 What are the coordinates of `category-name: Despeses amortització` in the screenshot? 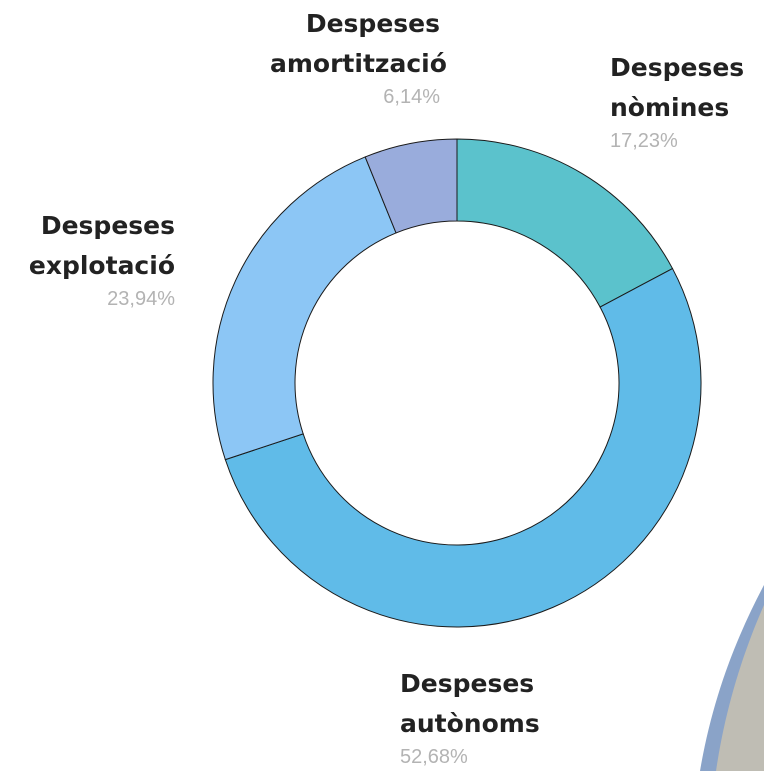 It's located at (358, 43).